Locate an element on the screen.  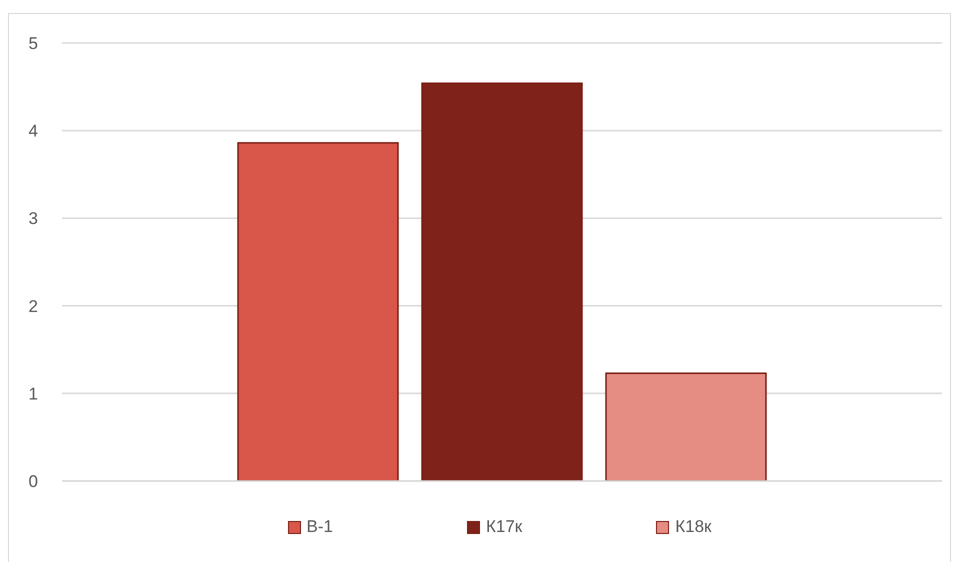
legend-label: К18к is located at coordinates (693, 527).